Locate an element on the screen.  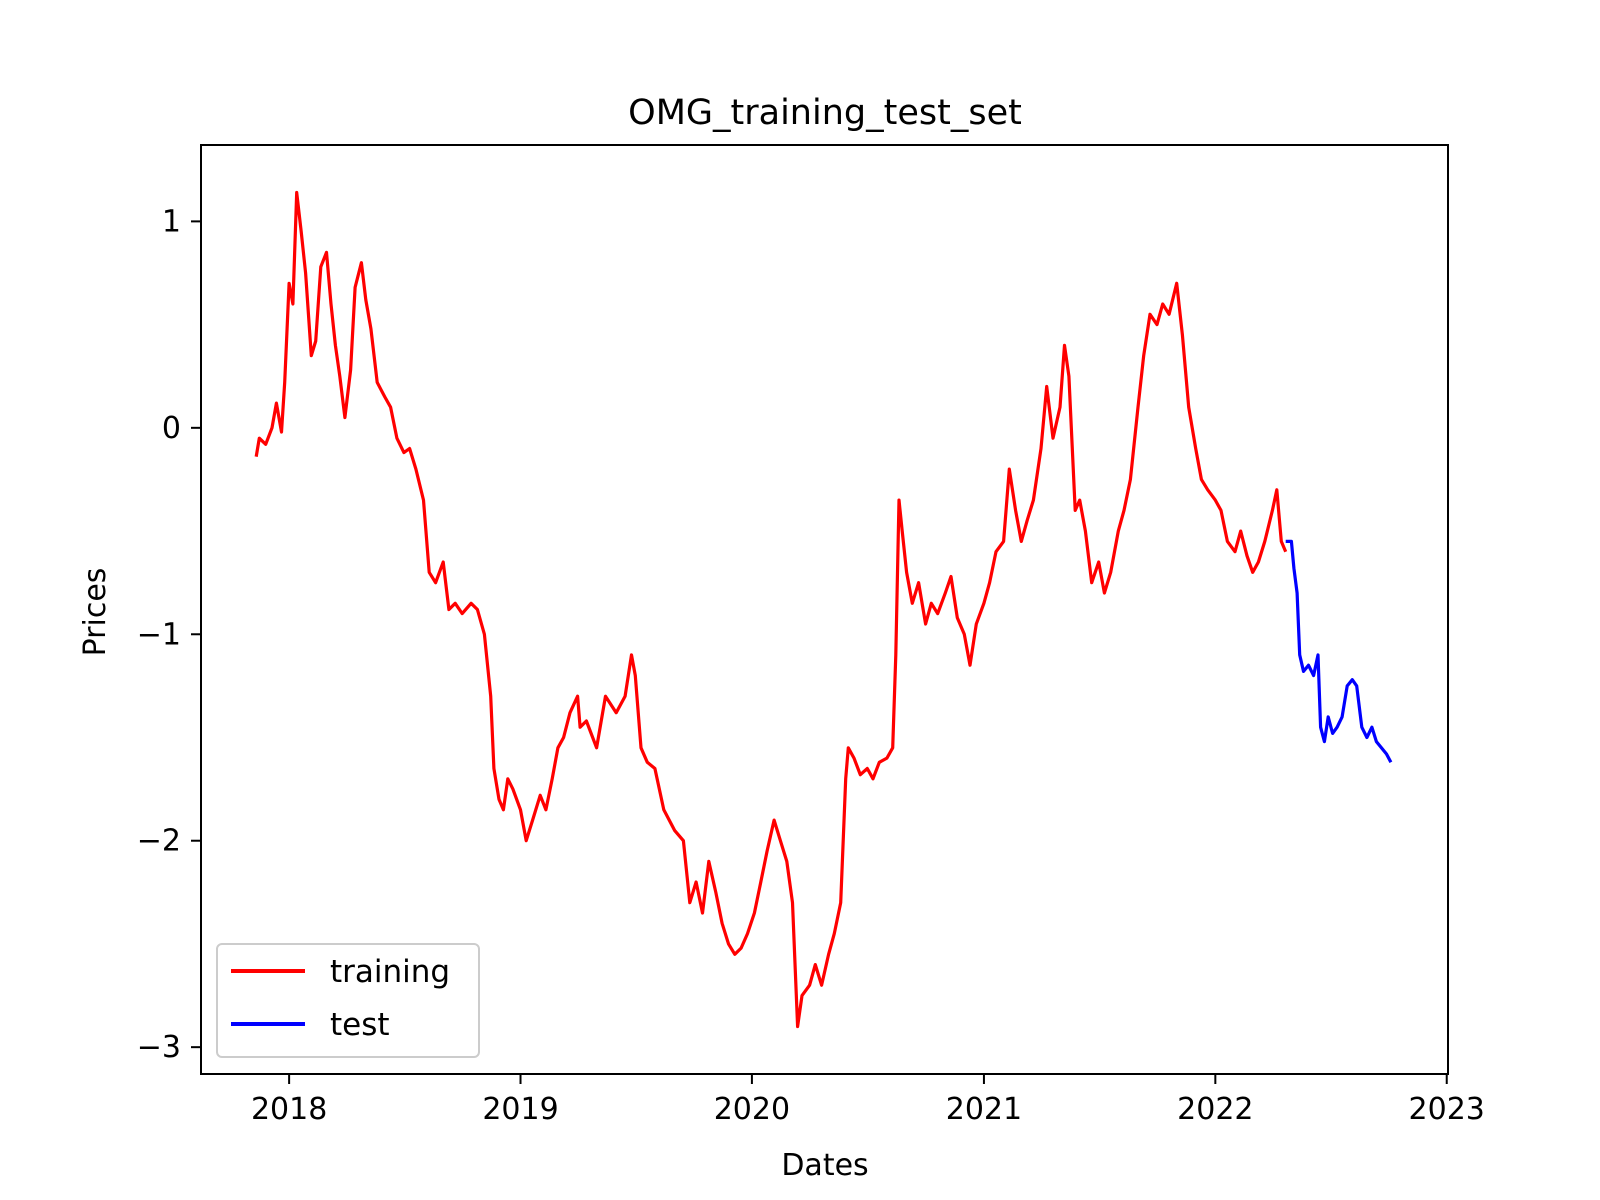
x-tick-label: 2019 is located at coordinates (520, 1109).